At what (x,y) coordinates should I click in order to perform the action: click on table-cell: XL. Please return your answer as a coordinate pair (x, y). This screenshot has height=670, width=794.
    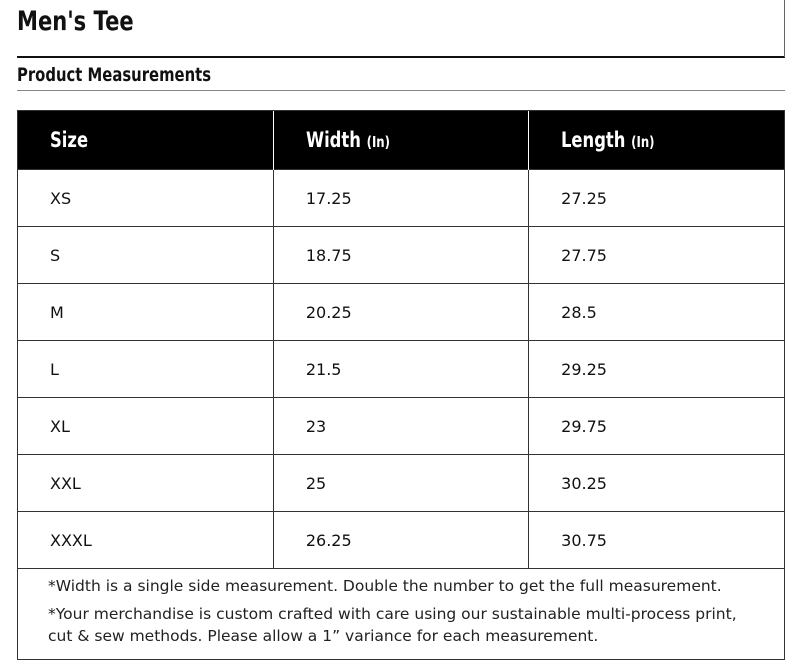
    Looking at the image, I should click on (146, 426).